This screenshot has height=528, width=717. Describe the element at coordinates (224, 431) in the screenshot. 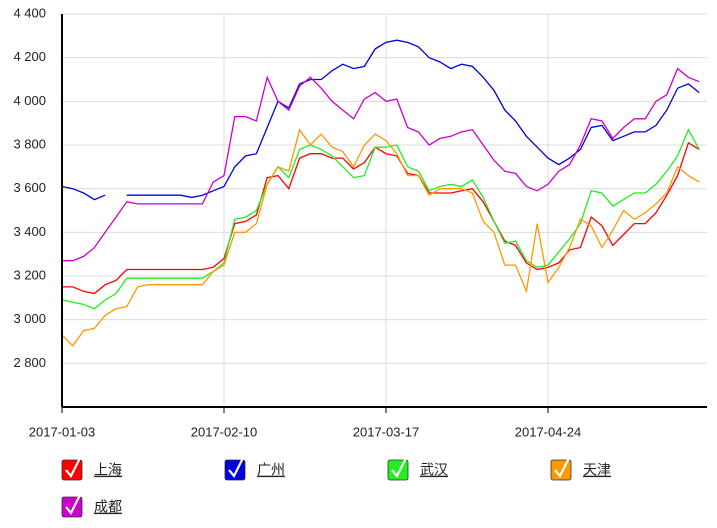

I see `x-tick-label: 2017-02-10` at that location.